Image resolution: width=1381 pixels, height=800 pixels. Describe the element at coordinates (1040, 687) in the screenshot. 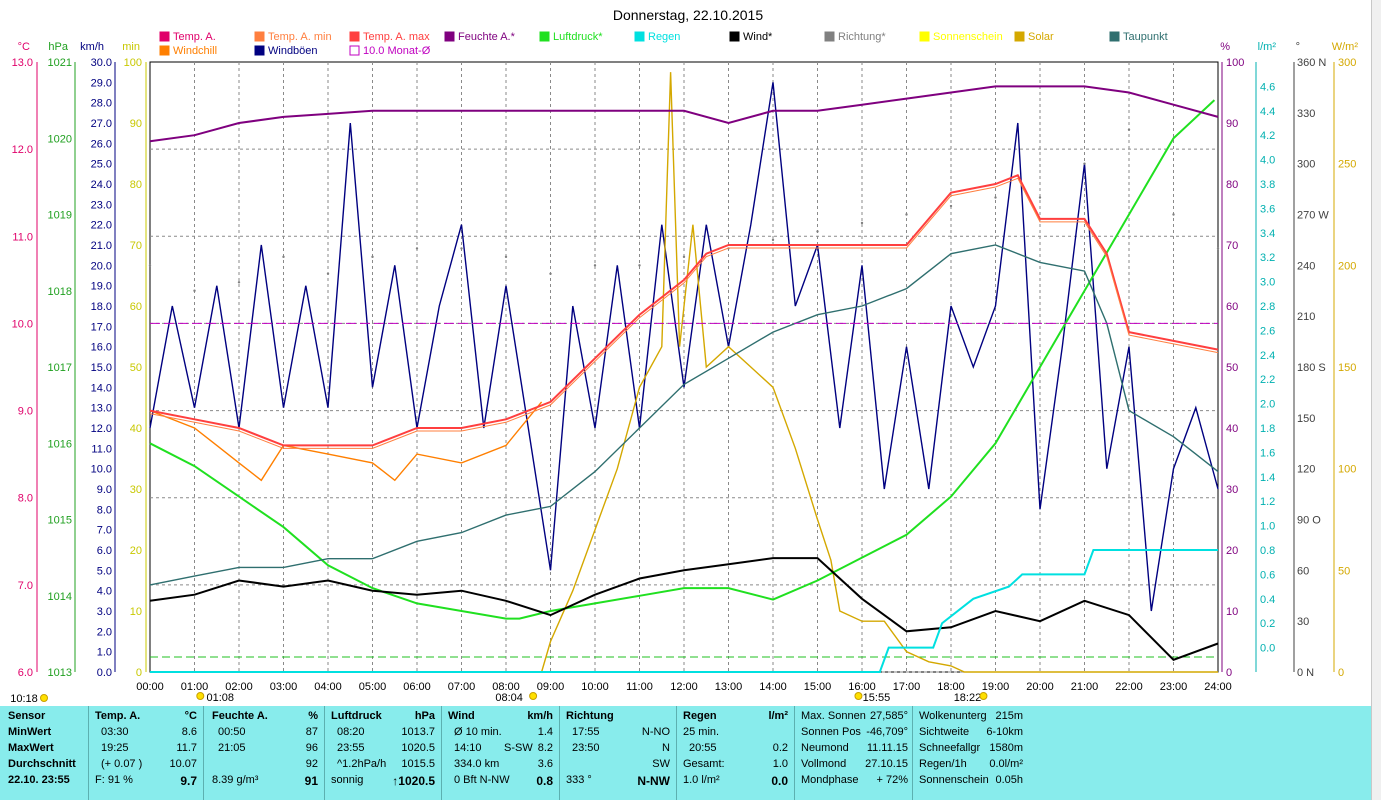

I see `tick-x: 20:00` at that location.